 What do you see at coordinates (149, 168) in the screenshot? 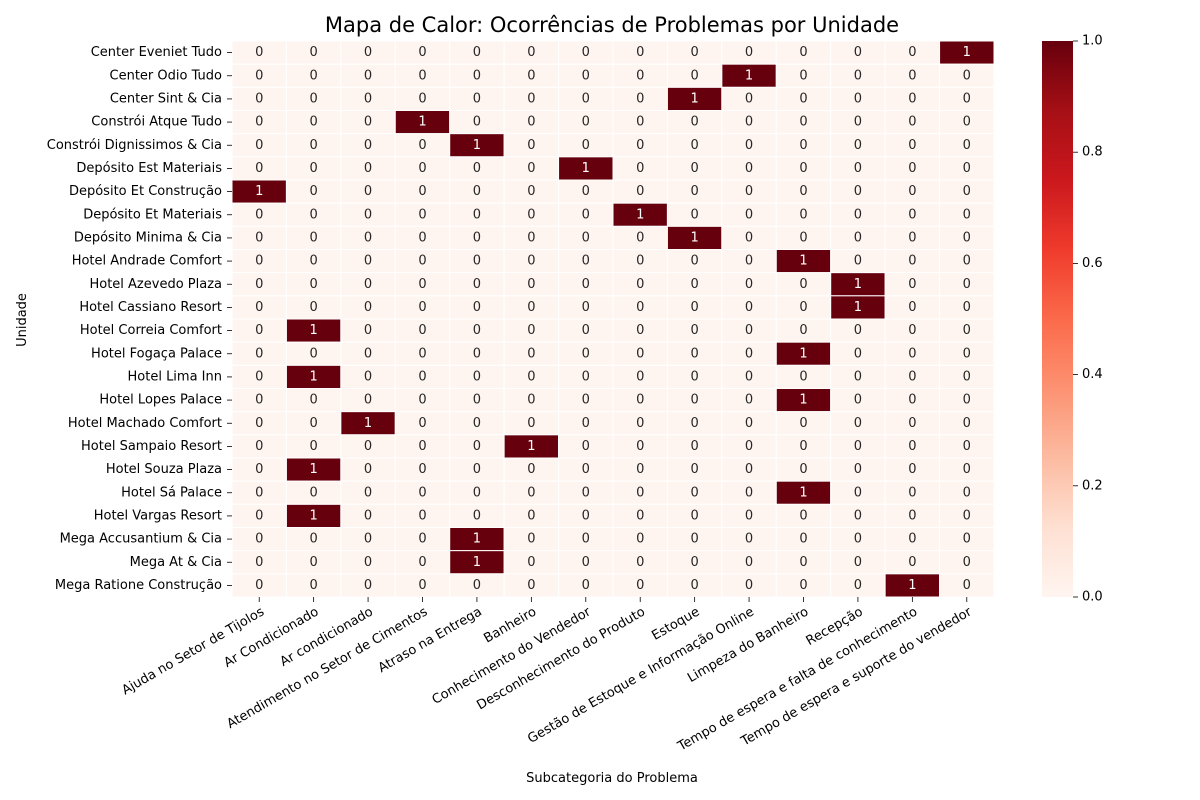
I see `y-tick-label: Depósito Est Materiais` at bounding box center [149, 168].